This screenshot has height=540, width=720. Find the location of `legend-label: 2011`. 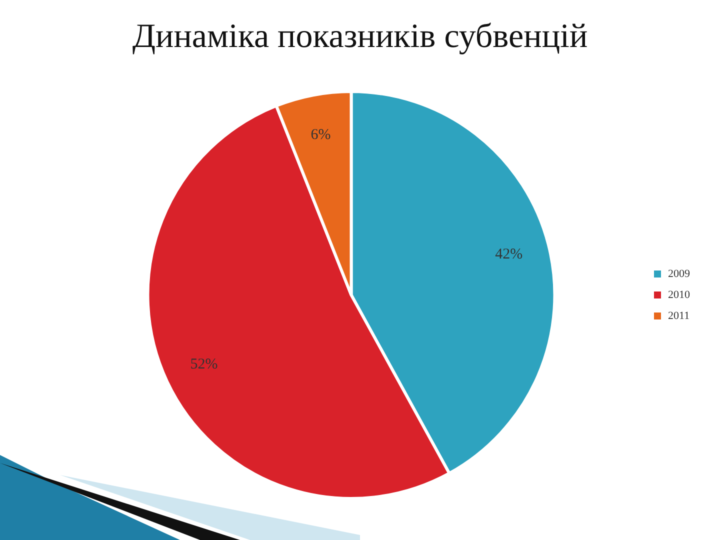

legend-label: 2011 is located at coordinates (679, 316).